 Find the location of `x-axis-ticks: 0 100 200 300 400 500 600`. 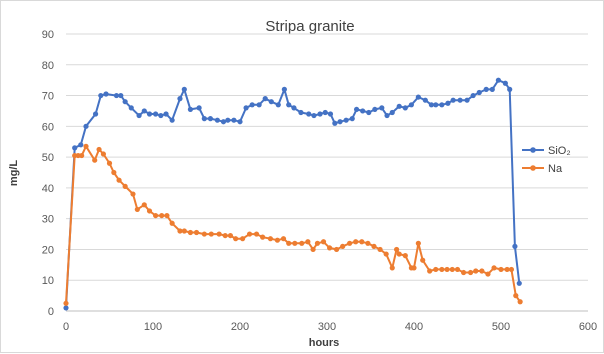

x-axis-ticks: 0 100 200 300 400 500 600 is located at coordinates (330, 327).